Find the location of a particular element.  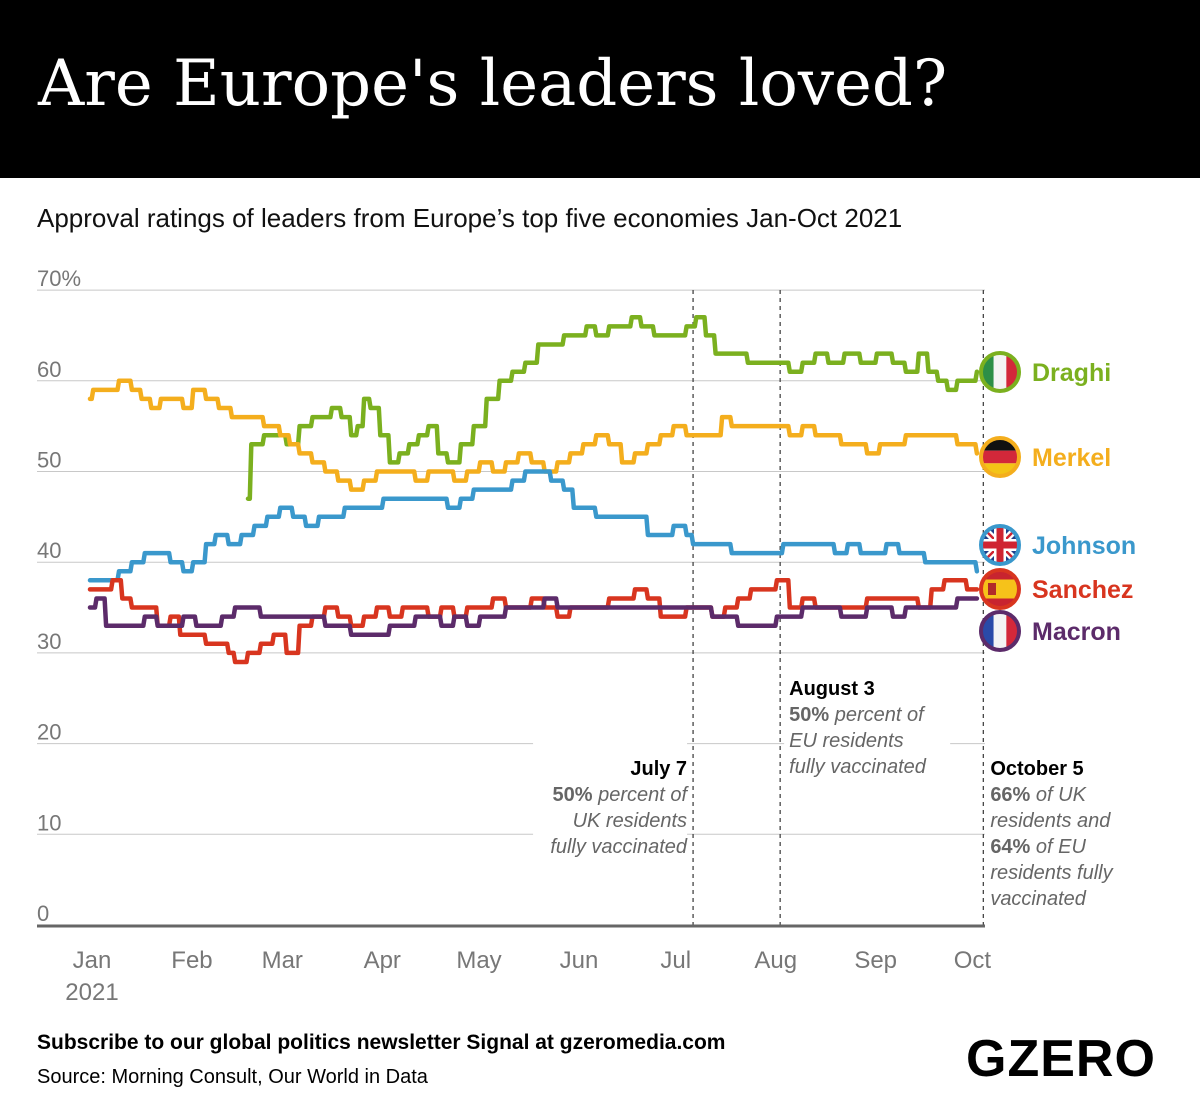

gzero-logo: GZERO is located at coordinates (1061, 1059).